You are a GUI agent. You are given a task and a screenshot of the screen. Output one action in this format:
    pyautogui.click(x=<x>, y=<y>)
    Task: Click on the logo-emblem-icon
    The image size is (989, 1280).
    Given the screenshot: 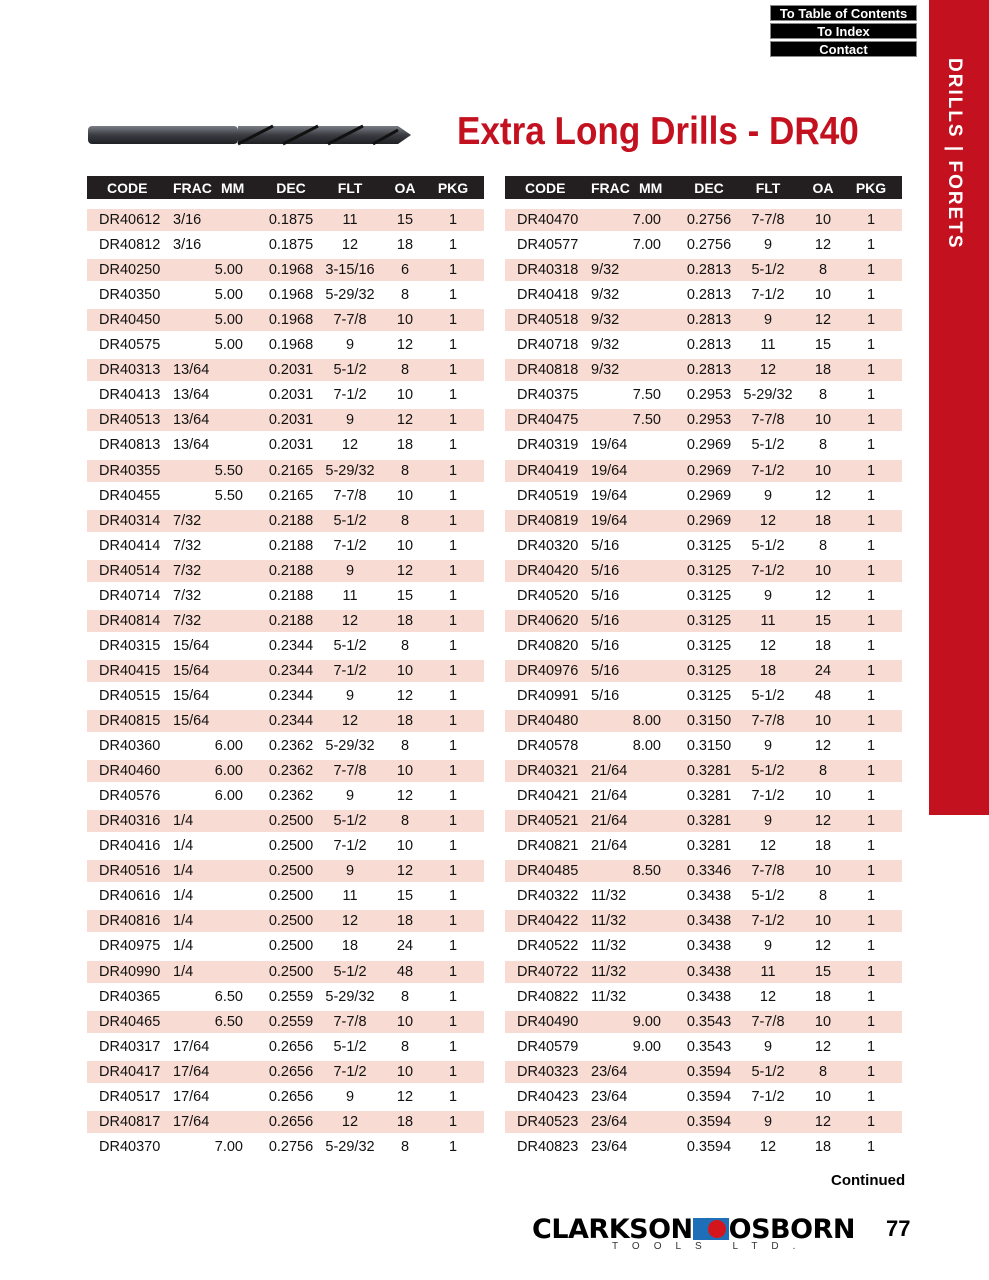 What is the action you would take?
    pyautogui.click(x=710, y=1229)
    